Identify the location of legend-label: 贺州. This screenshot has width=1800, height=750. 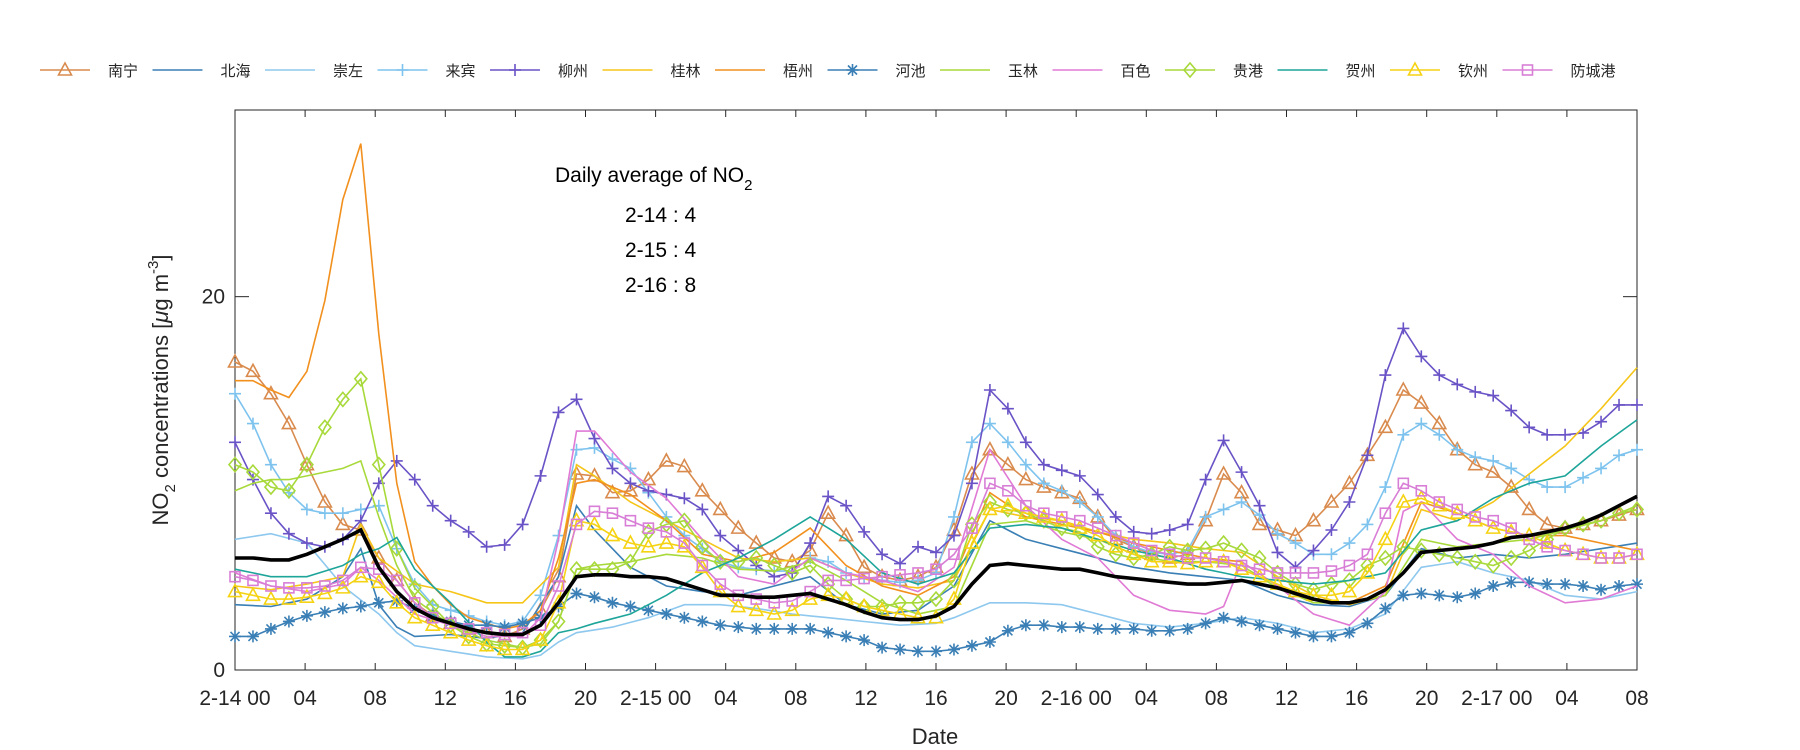
(1361, 71).